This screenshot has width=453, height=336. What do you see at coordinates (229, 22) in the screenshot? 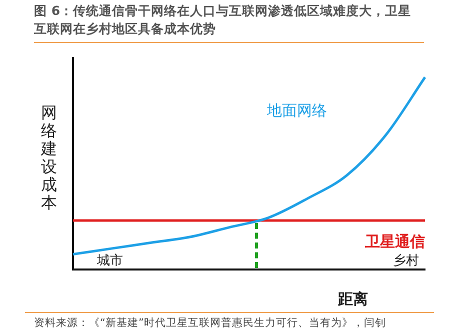
I see `chart-title: 图 6：传统通信骨干网络在人口与互联网渗透低区域难度大，卫星互联网在乡村地区具备成本优势` at bounding box center [229, 22].